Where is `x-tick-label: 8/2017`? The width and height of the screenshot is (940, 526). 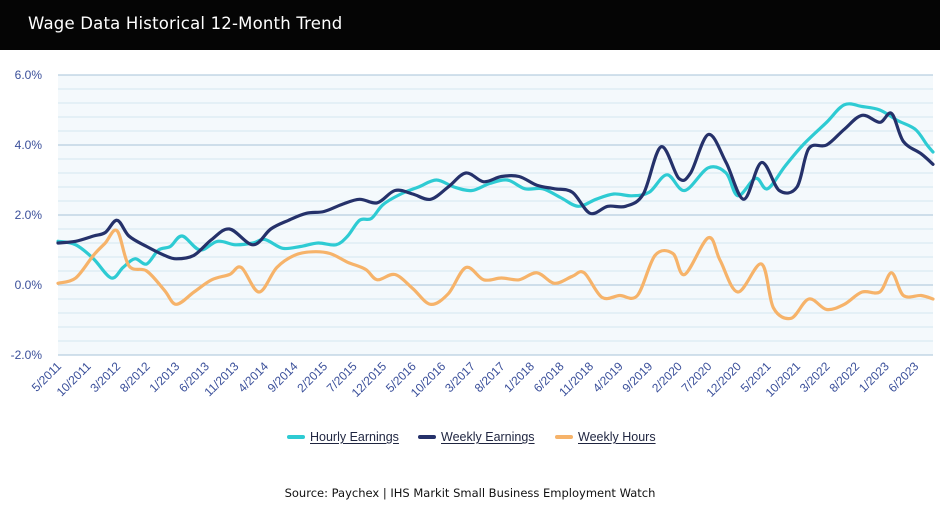
x-tick-label: 8/2017 is located at coordinates (490, 377).